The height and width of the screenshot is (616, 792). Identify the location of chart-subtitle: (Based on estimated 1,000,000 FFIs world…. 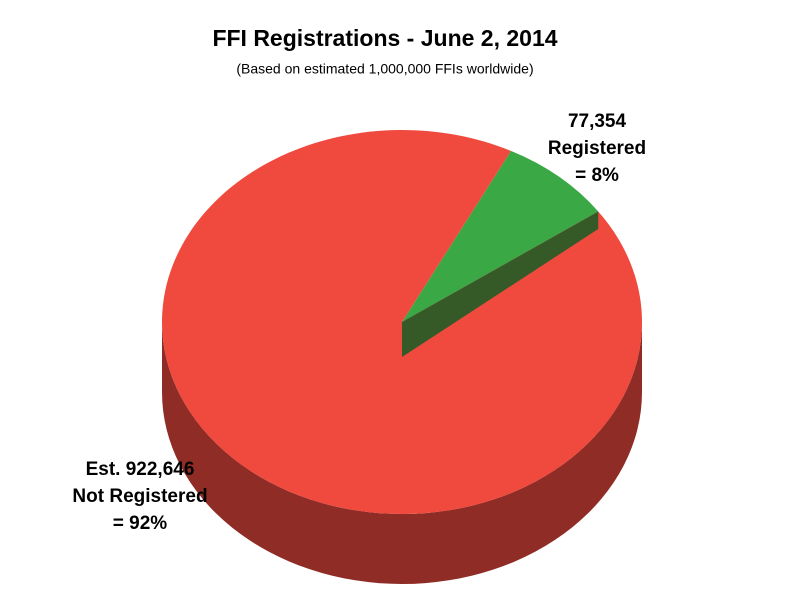
(384, 69).